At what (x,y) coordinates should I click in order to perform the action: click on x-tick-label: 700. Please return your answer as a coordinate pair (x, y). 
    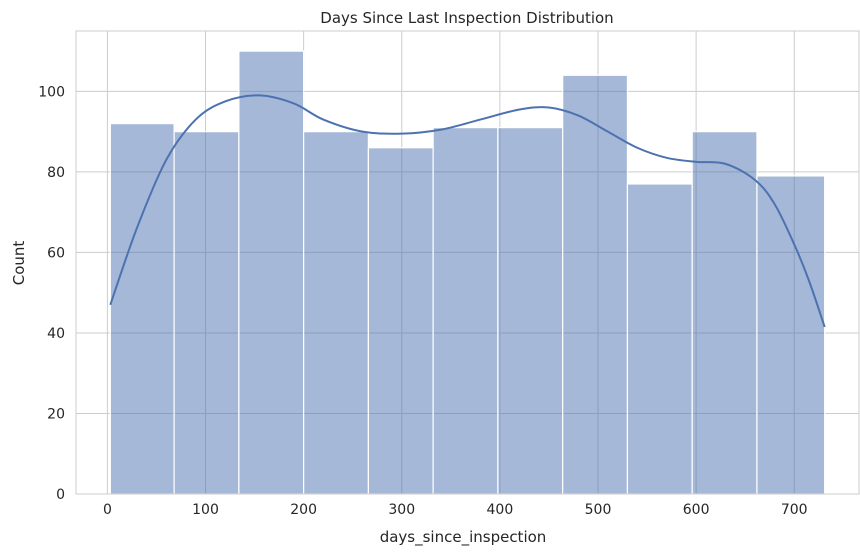
    Looking at the image, I should click on (794, 510).